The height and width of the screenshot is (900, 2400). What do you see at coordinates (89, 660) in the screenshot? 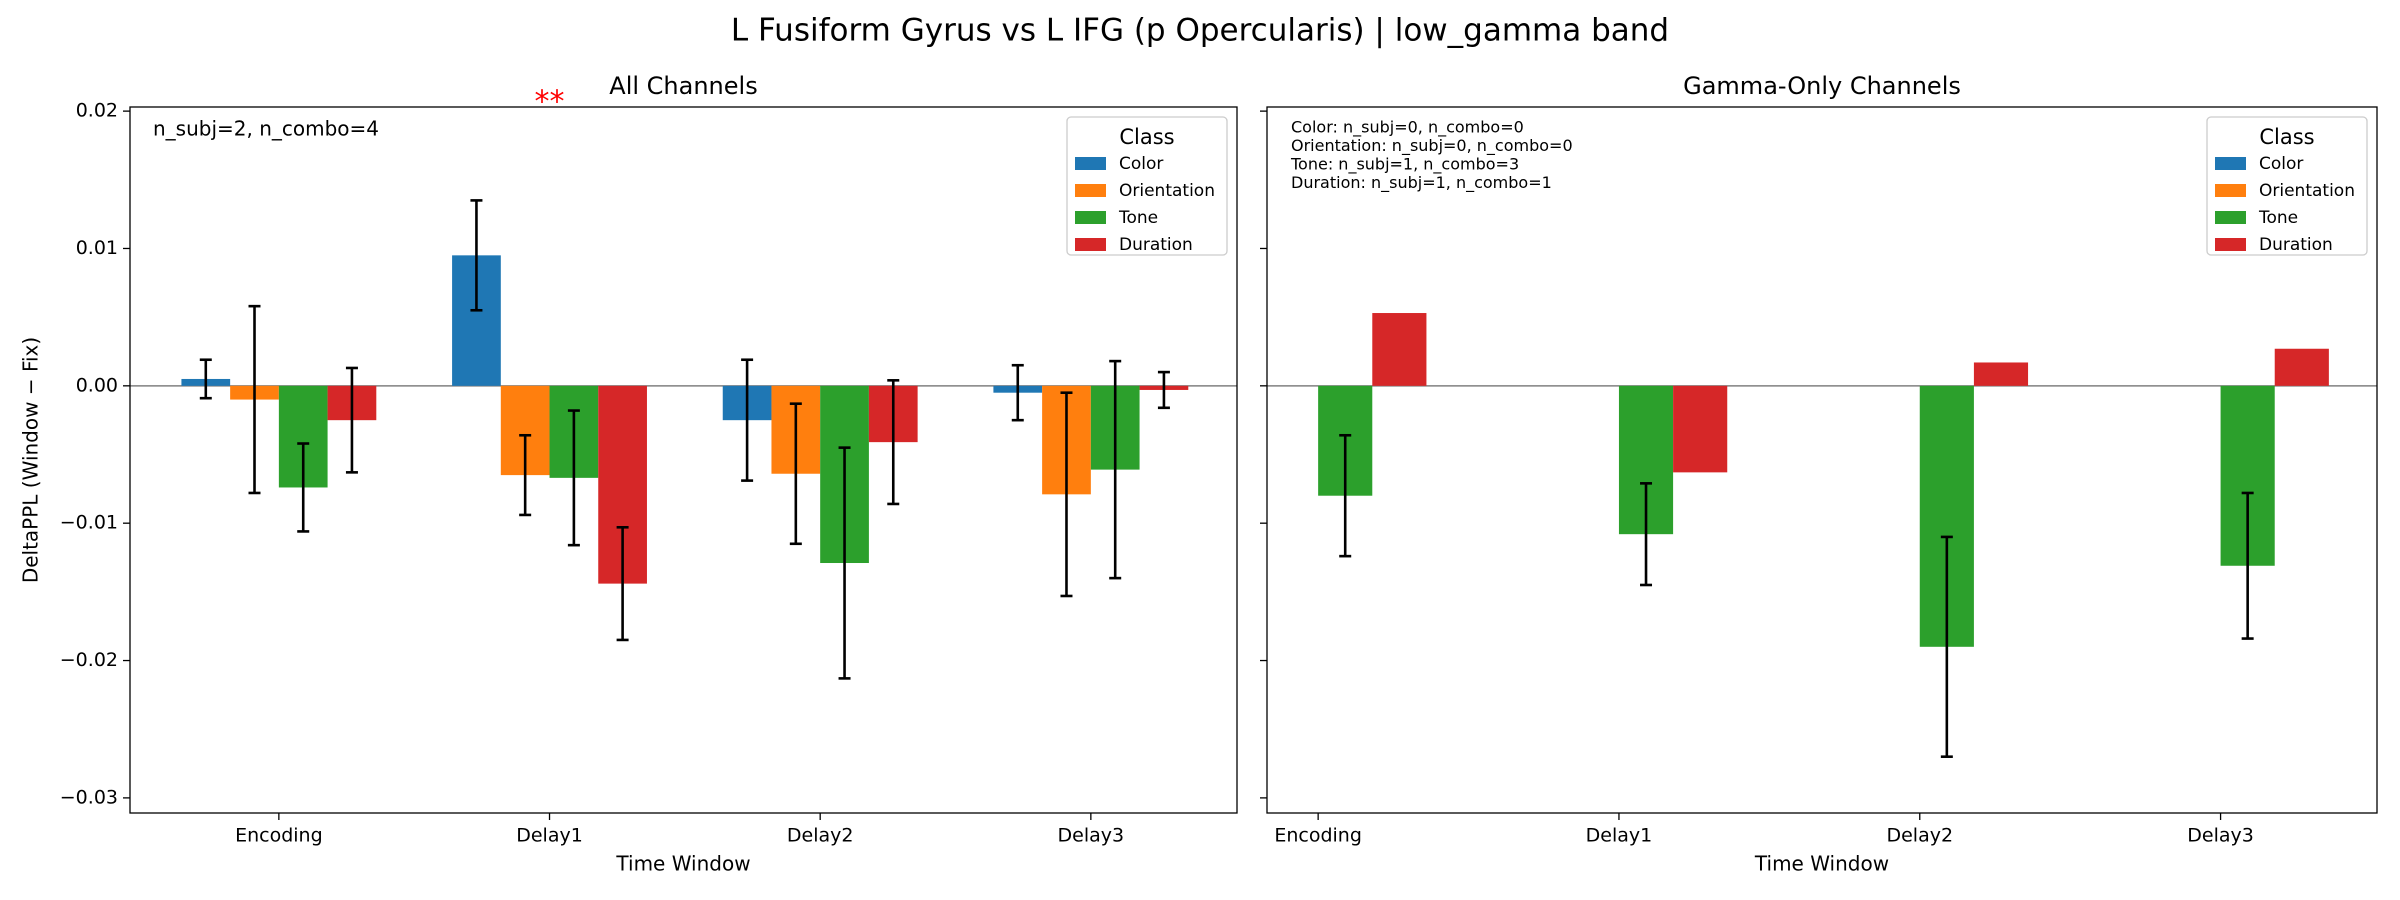
I see `y-tick-label: −0.02` at bounding box center [89, 660].